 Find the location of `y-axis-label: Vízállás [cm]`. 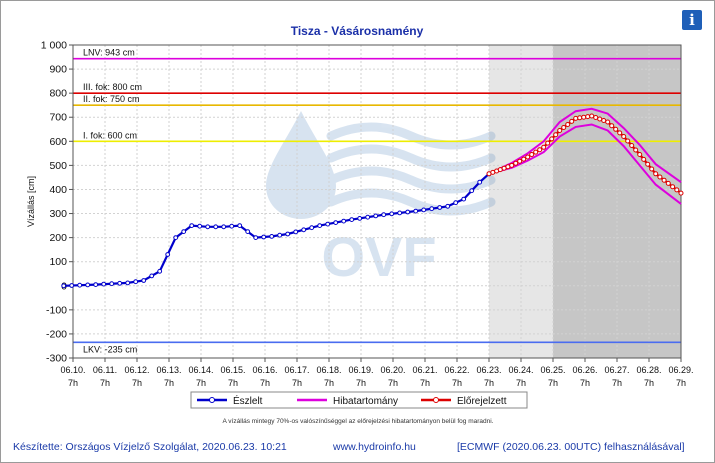

y-axis-label: Vízállás [cm] is located at coordinates (31, 201).